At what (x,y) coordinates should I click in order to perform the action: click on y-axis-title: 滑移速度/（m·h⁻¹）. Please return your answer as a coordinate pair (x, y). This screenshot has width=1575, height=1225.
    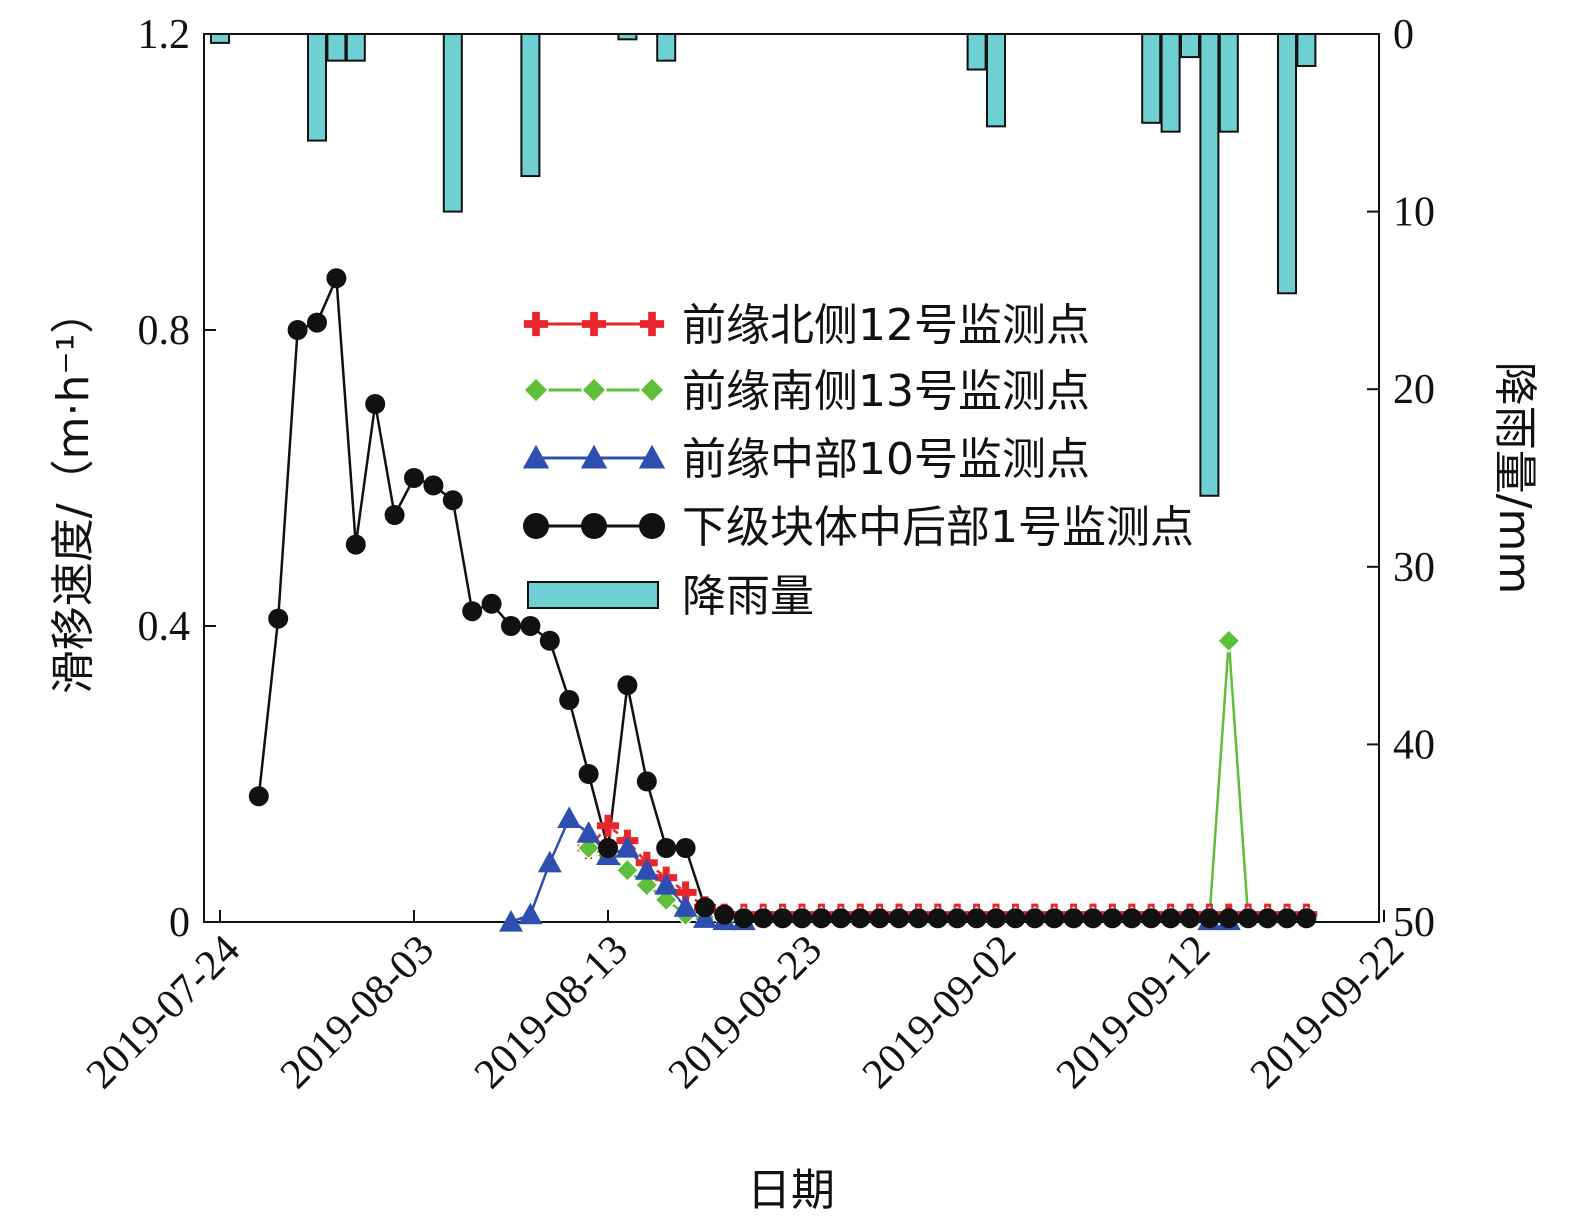
    Looking at the image, I should click on (73, 492).